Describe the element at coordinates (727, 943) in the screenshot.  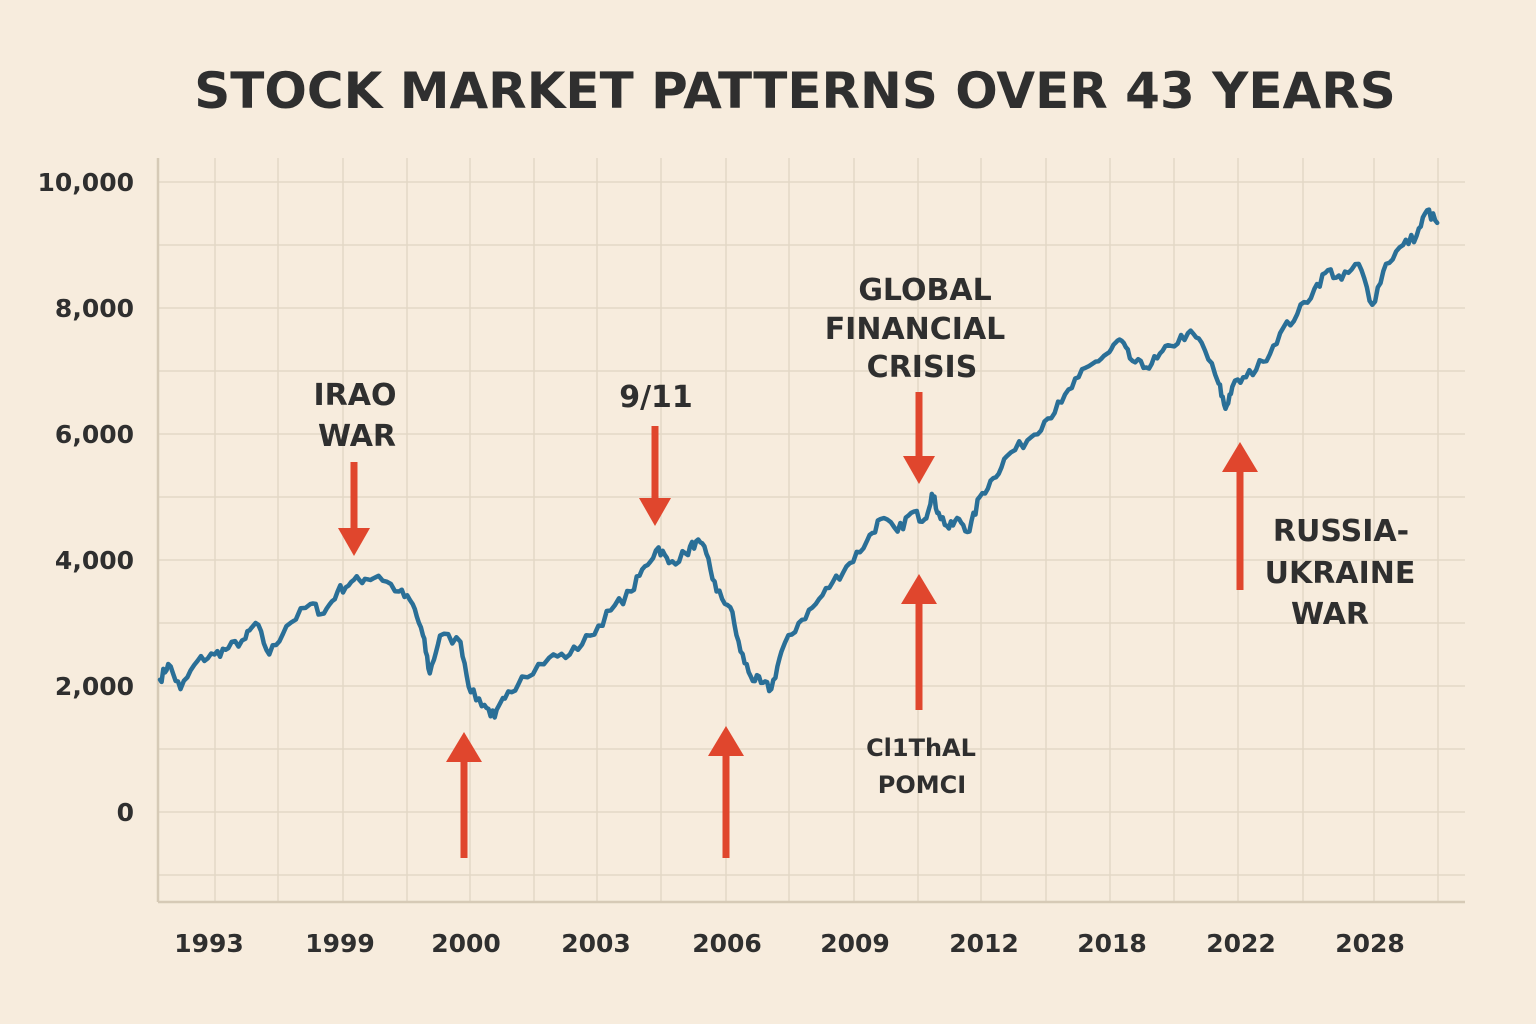
I see `x-tick-label: 2006` at that location.